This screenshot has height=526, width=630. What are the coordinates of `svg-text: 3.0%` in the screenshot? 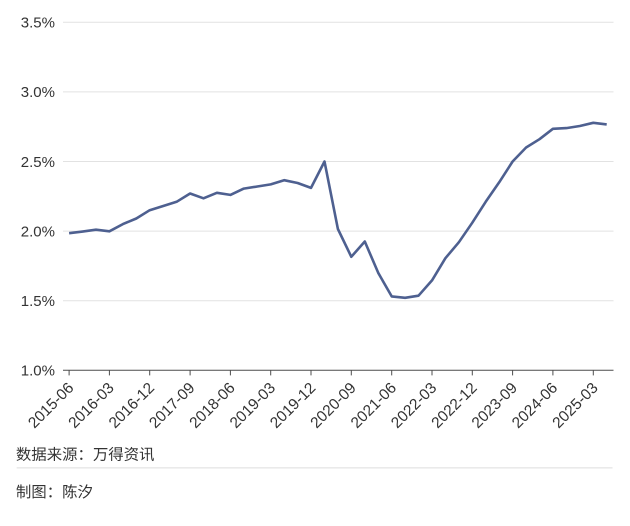 It's located at (38, 92).